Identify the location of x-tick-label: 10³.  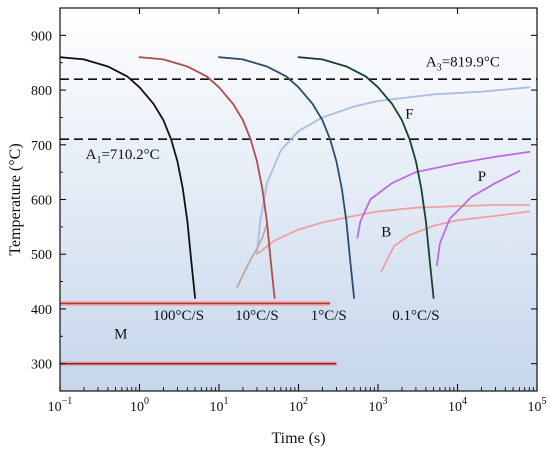
(378, 405).